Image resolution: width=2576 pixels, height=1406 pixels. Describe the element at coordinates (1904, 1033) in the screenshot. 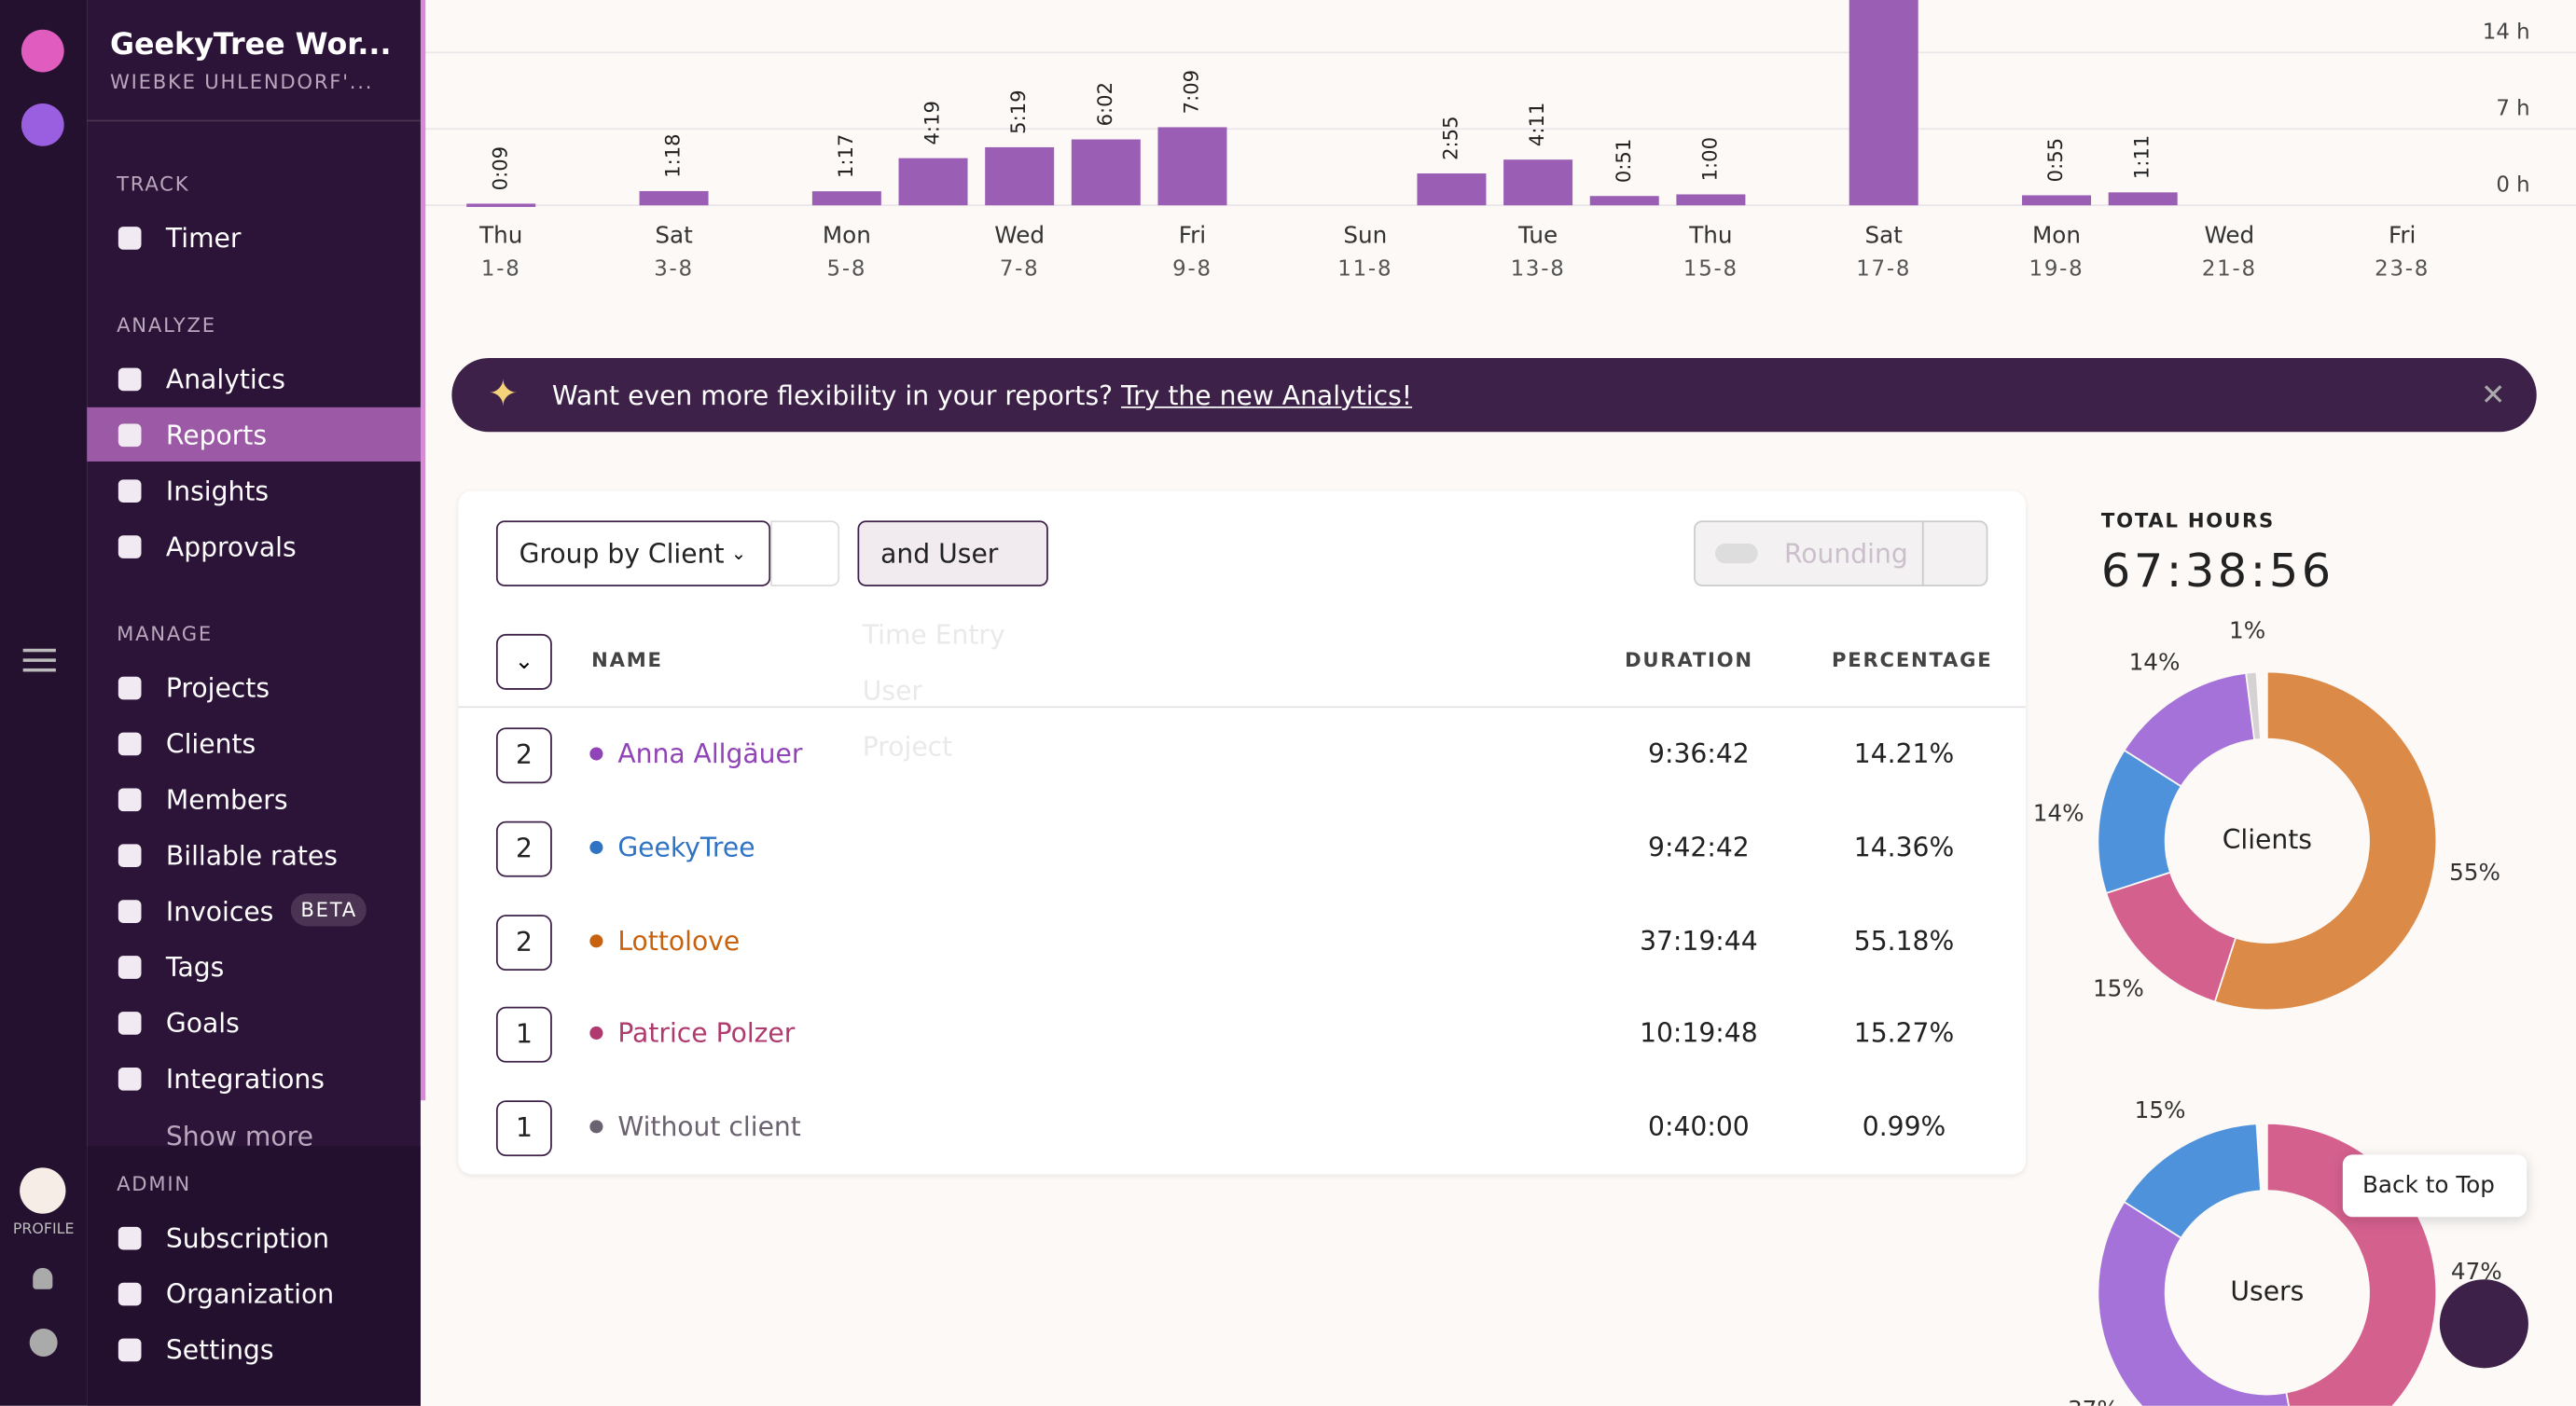

I see `row-percentage: 15.27%` at that location.